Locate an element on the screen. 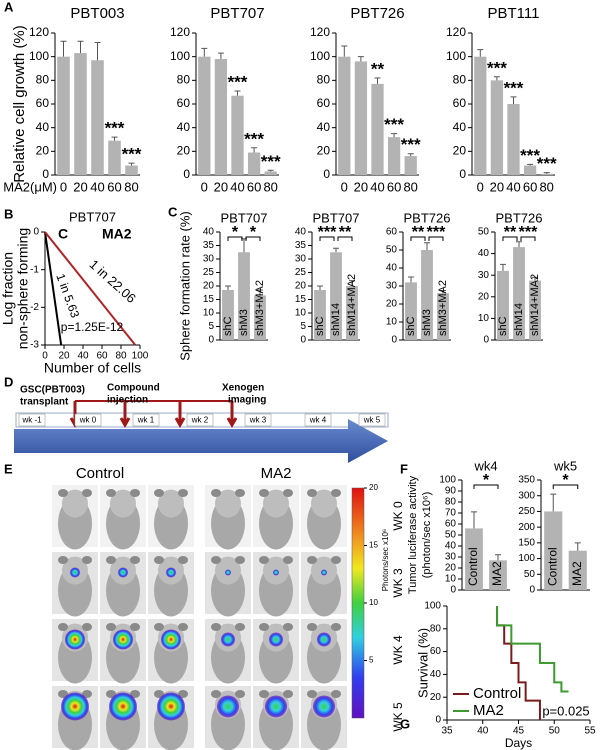 The width and height of the screenshot is (605, 750). x-tick-label: 100 is located at coordinates (140, 356).